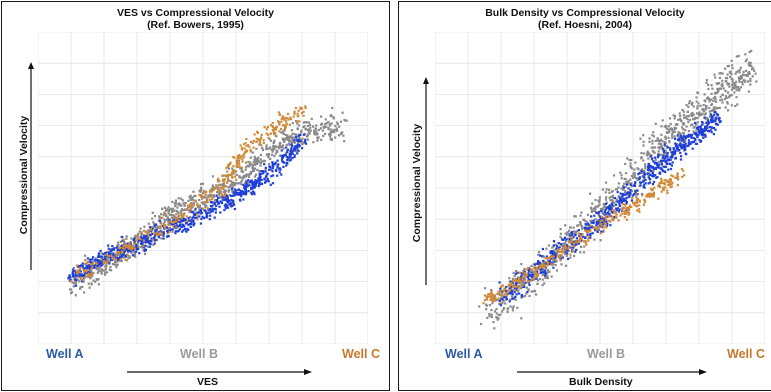 The height and width of the screenshot is (392, 771). What do you see at coordinates (417, 183) in the screenshot?
I see `y-axis-label: Compressional Velocity` at bounding box center [417, 183].